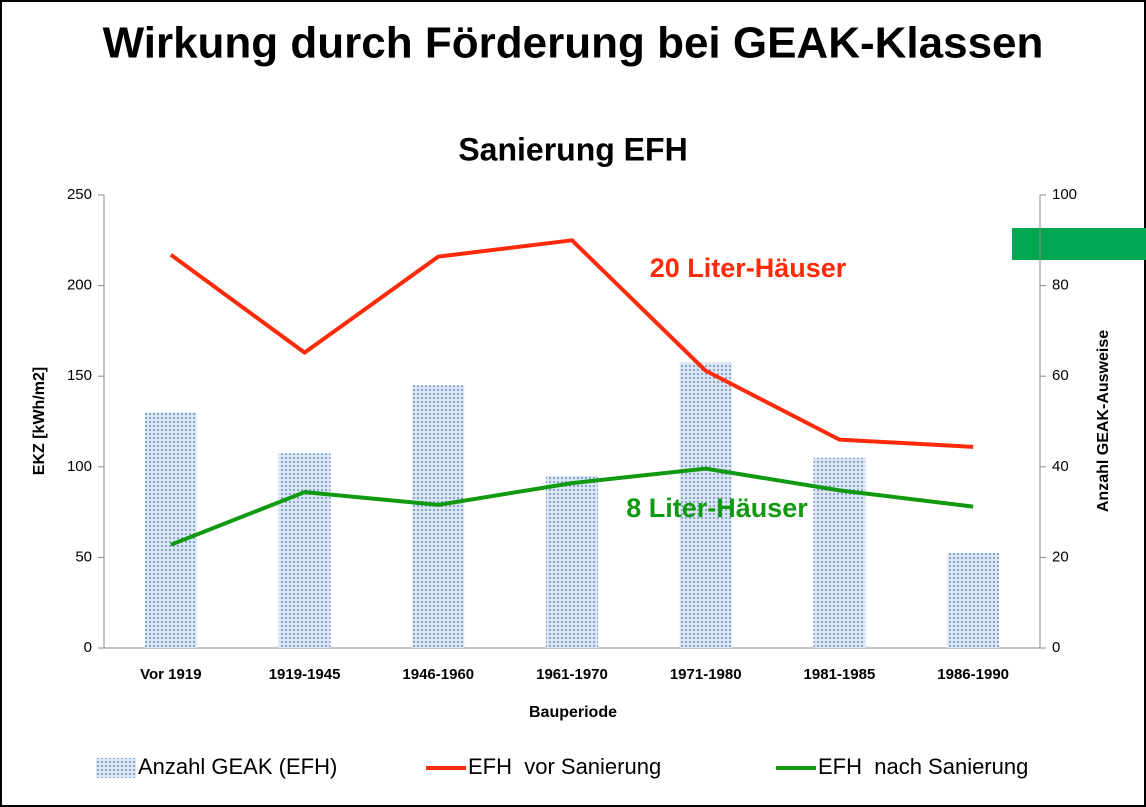 Image resolution: width=1146 pixels, height=807 pixels. I want to click on y-tick-label: 200, so click(79, 285).